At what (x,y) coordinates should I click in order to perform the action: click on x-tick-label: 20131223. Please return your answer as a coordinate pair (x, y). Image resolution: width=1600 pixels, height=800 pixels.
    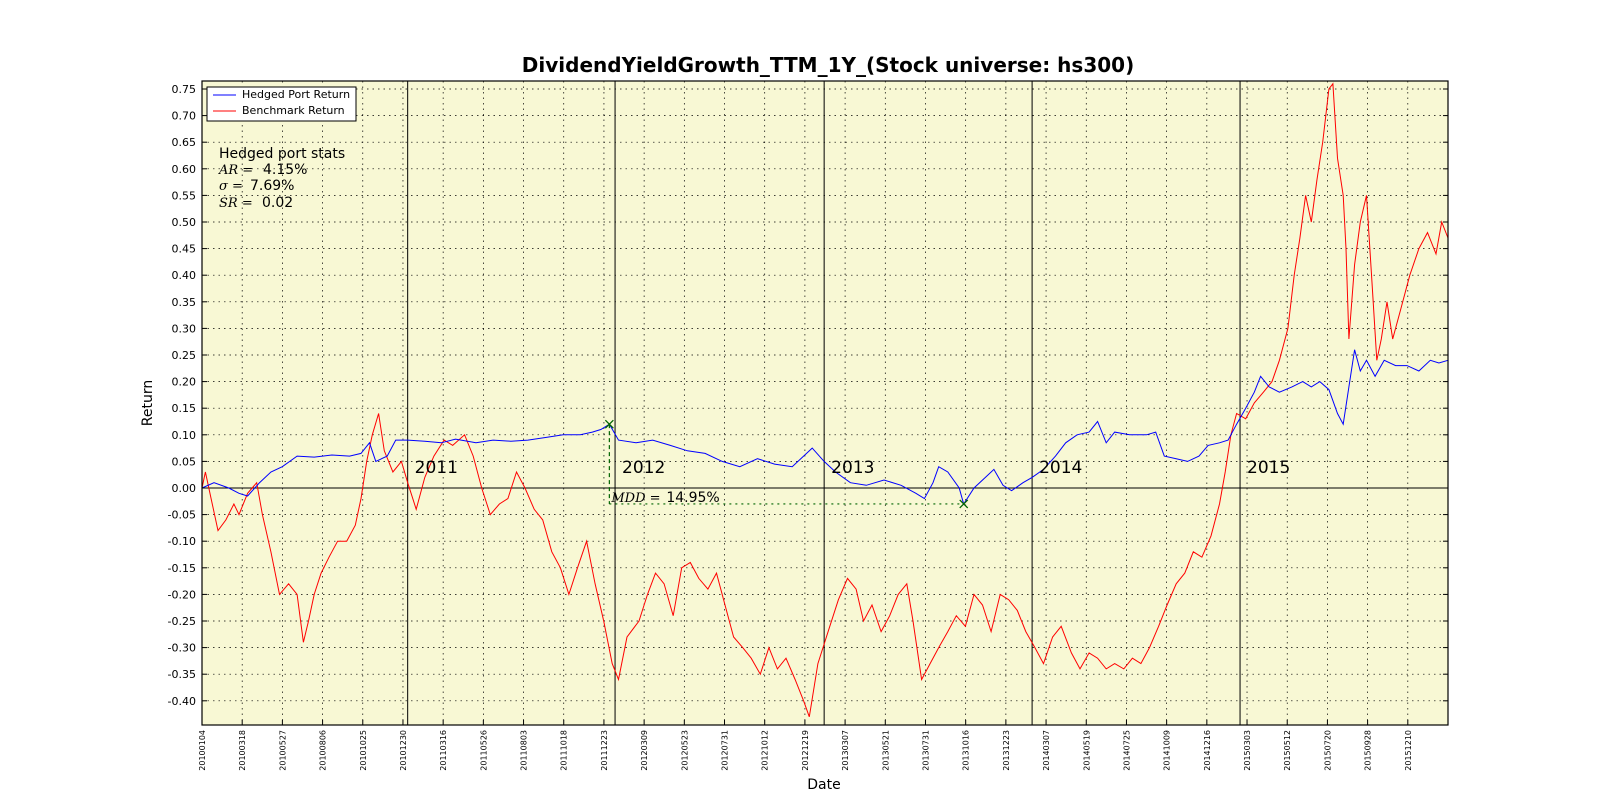
    Looking at the image, I should click on (1006, 750).